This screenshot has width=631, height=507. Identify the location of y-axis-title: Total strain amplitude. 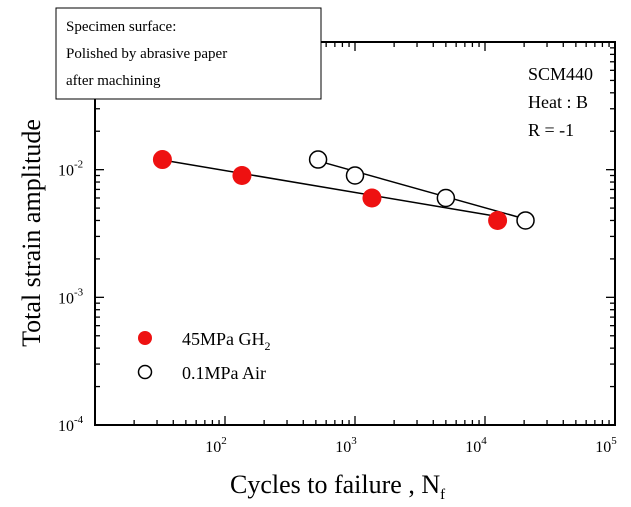
(31, 233).